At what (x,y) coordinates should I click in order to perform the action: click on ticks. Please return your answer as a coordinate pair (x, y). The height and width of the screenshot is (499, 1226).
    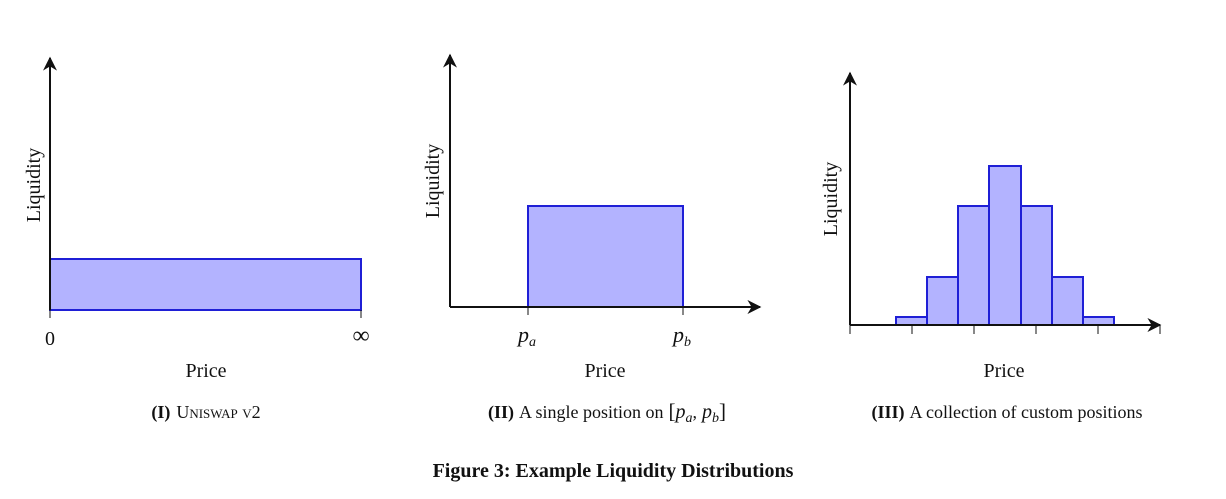
    Looking at the image, I should click on (1005, 329).